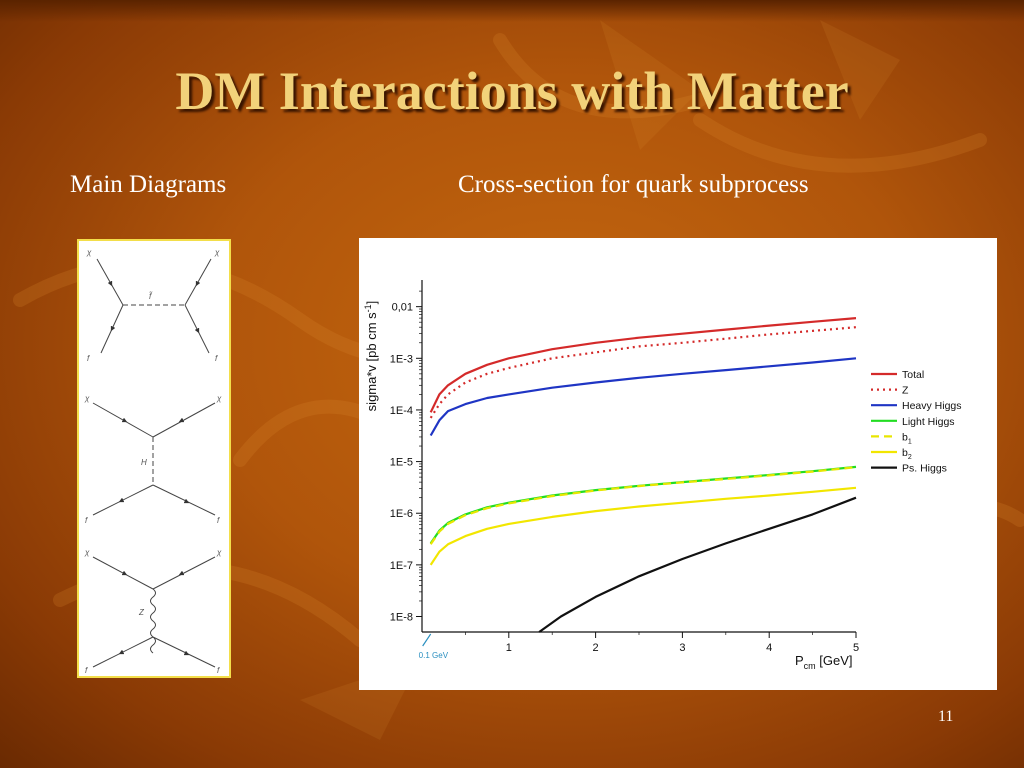 Image resolution: width=1024 pixels, height=768 pixels. What do you see at coordinates (427, 640) in the screenshot?
I see `annotation-pointer` at bounding box center [427, 640].